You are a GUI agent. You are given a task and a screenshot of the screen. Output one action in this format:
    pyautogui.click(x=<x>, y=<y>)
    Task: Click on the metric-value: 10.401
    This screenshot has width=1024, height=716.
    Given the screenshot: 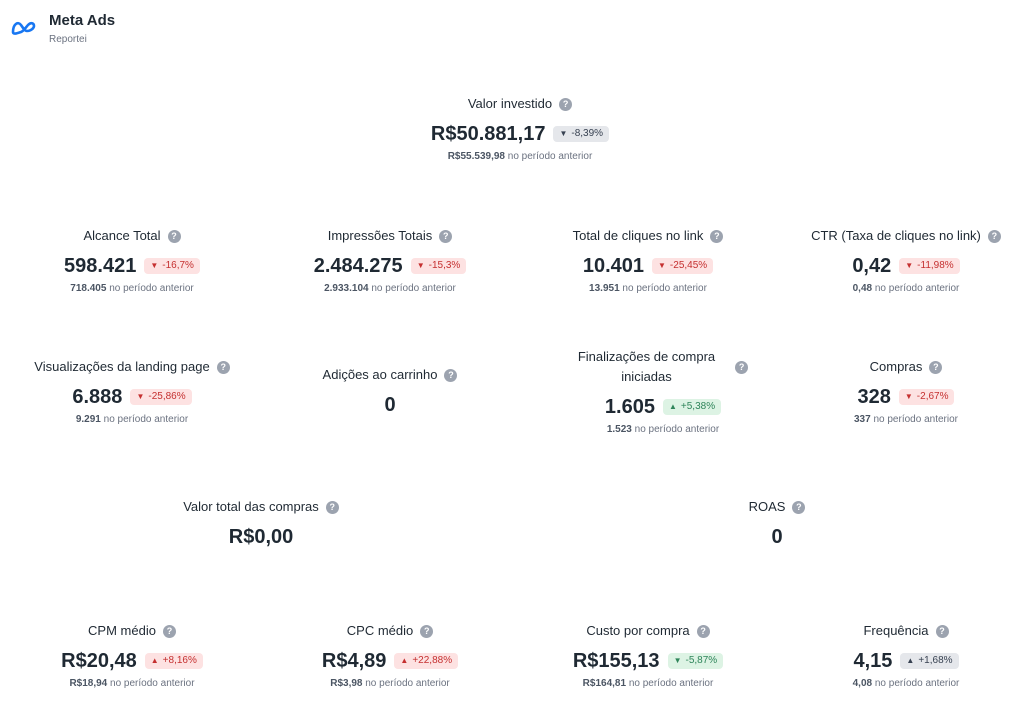 What is the action you would take?
    pyautogui.click(x=613, y=266)
    